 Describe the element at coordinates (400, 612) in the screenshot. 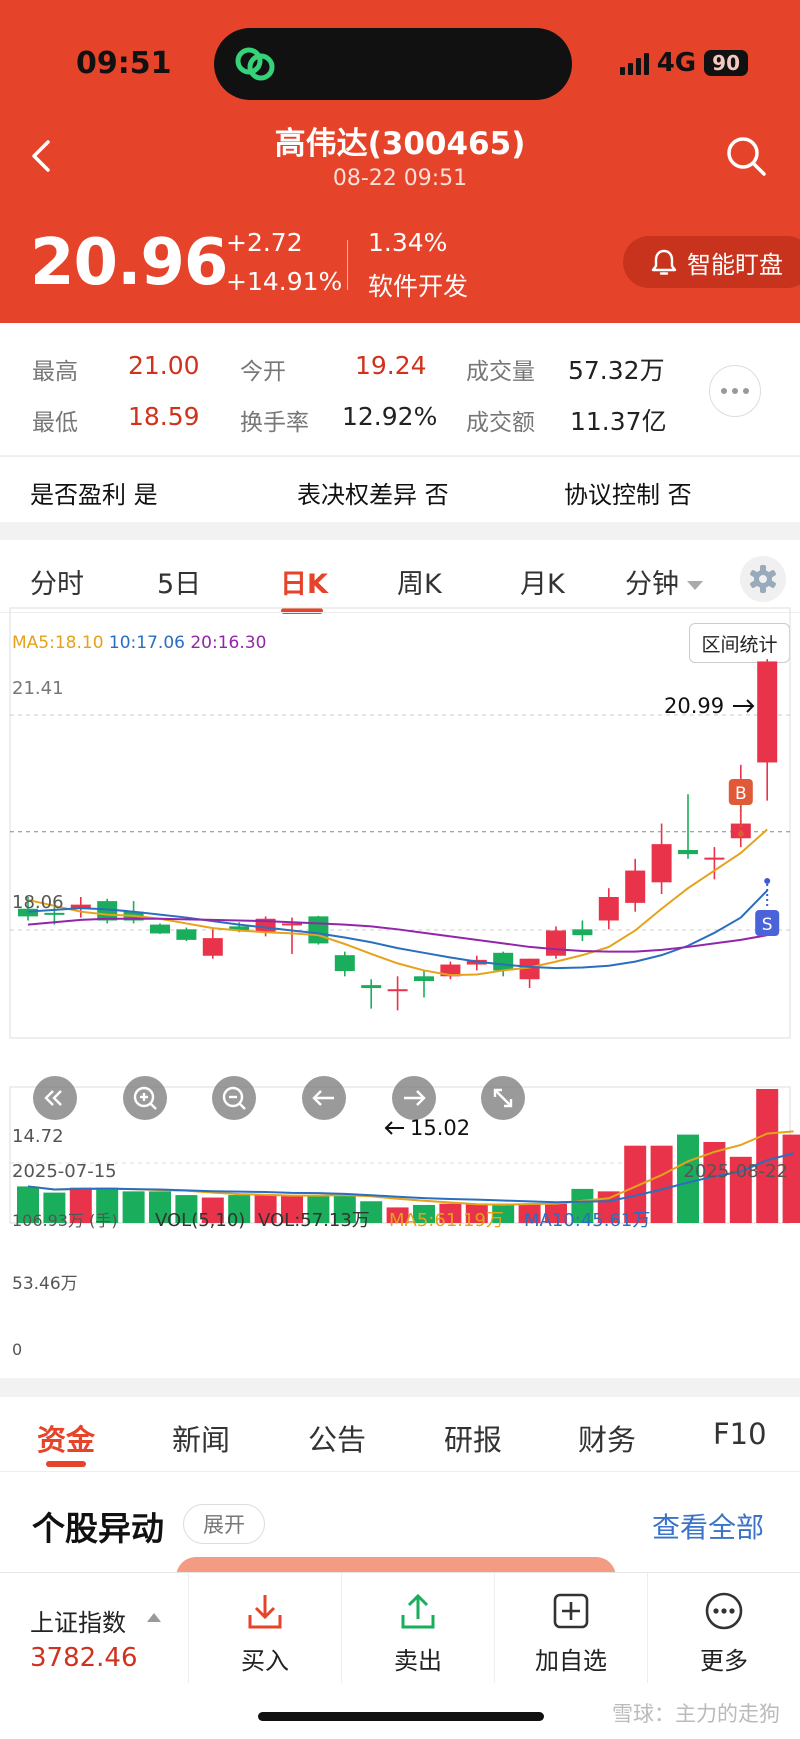

I see `tab-divider` at that location.